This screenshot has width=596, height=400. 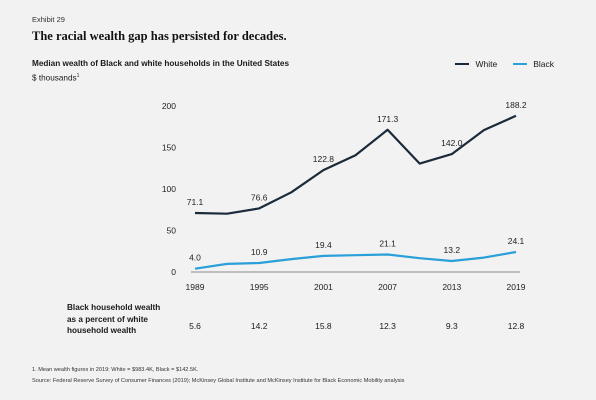 What do you see at coordinates (520, 64) in the screenshot?
I see `legend-swatch-black` at bounding box center [520, 64].